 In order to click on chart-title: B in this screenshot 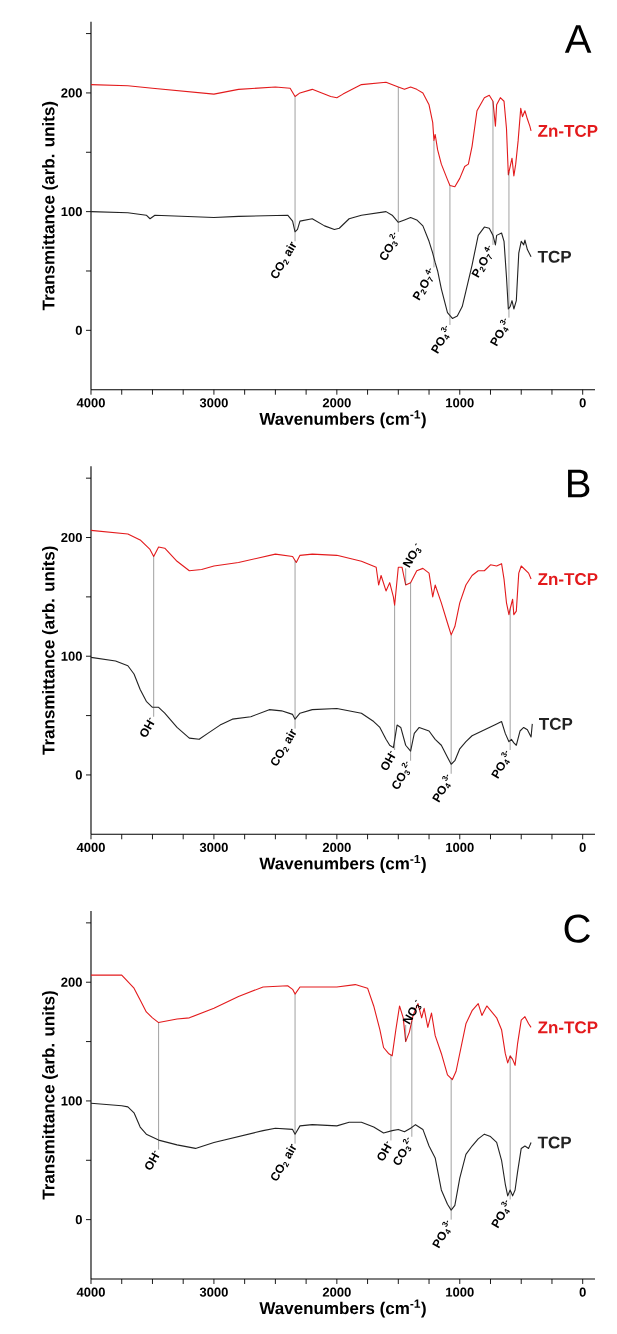, I will do `click(579, 483)`.